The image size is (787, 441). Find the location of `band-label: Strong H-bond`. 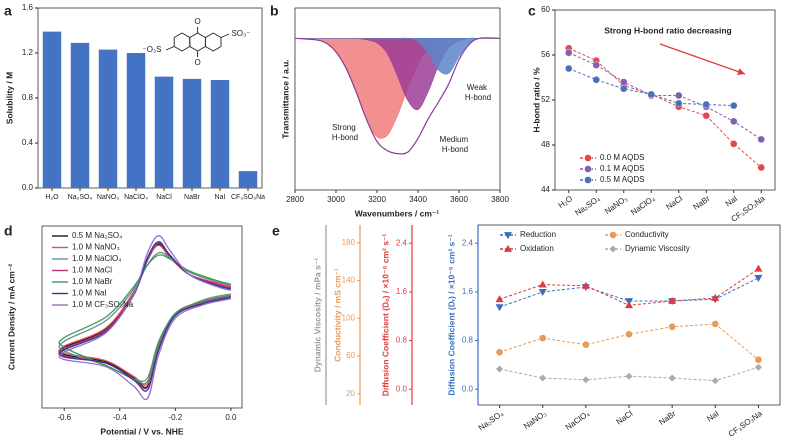

band-label: Strong H-bond is located at coordinates (345, 132).